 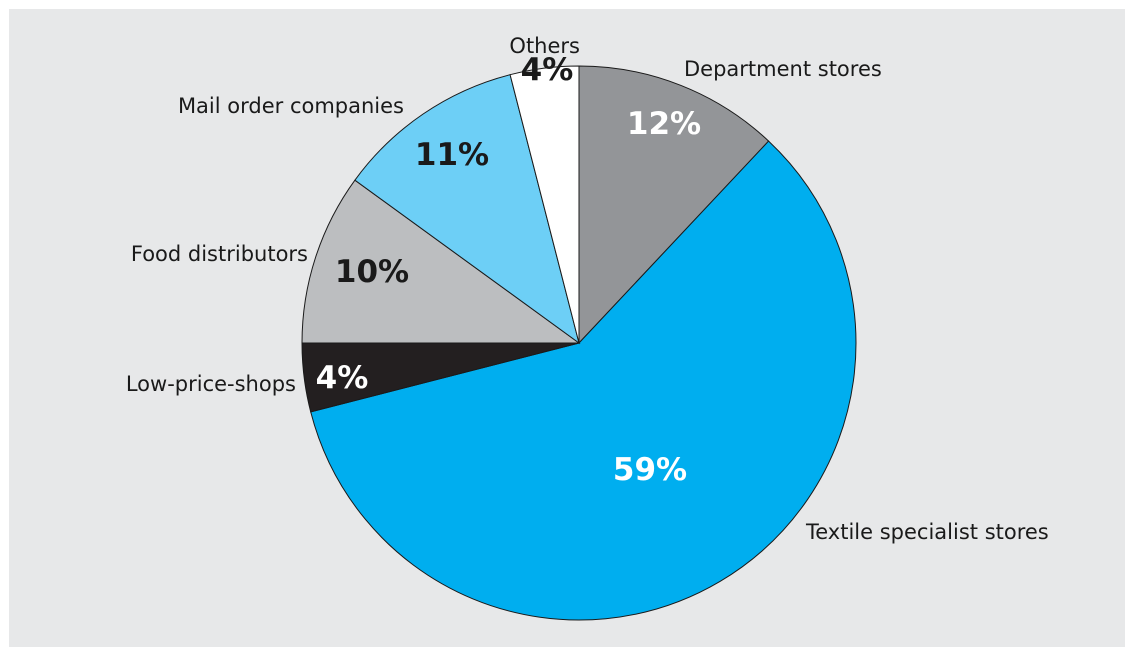 What do you see at coordinates (342, 378) in the screenshot?
I see `pie-value-label-low-price-shops: 4%` at bounding box center [342, 378].